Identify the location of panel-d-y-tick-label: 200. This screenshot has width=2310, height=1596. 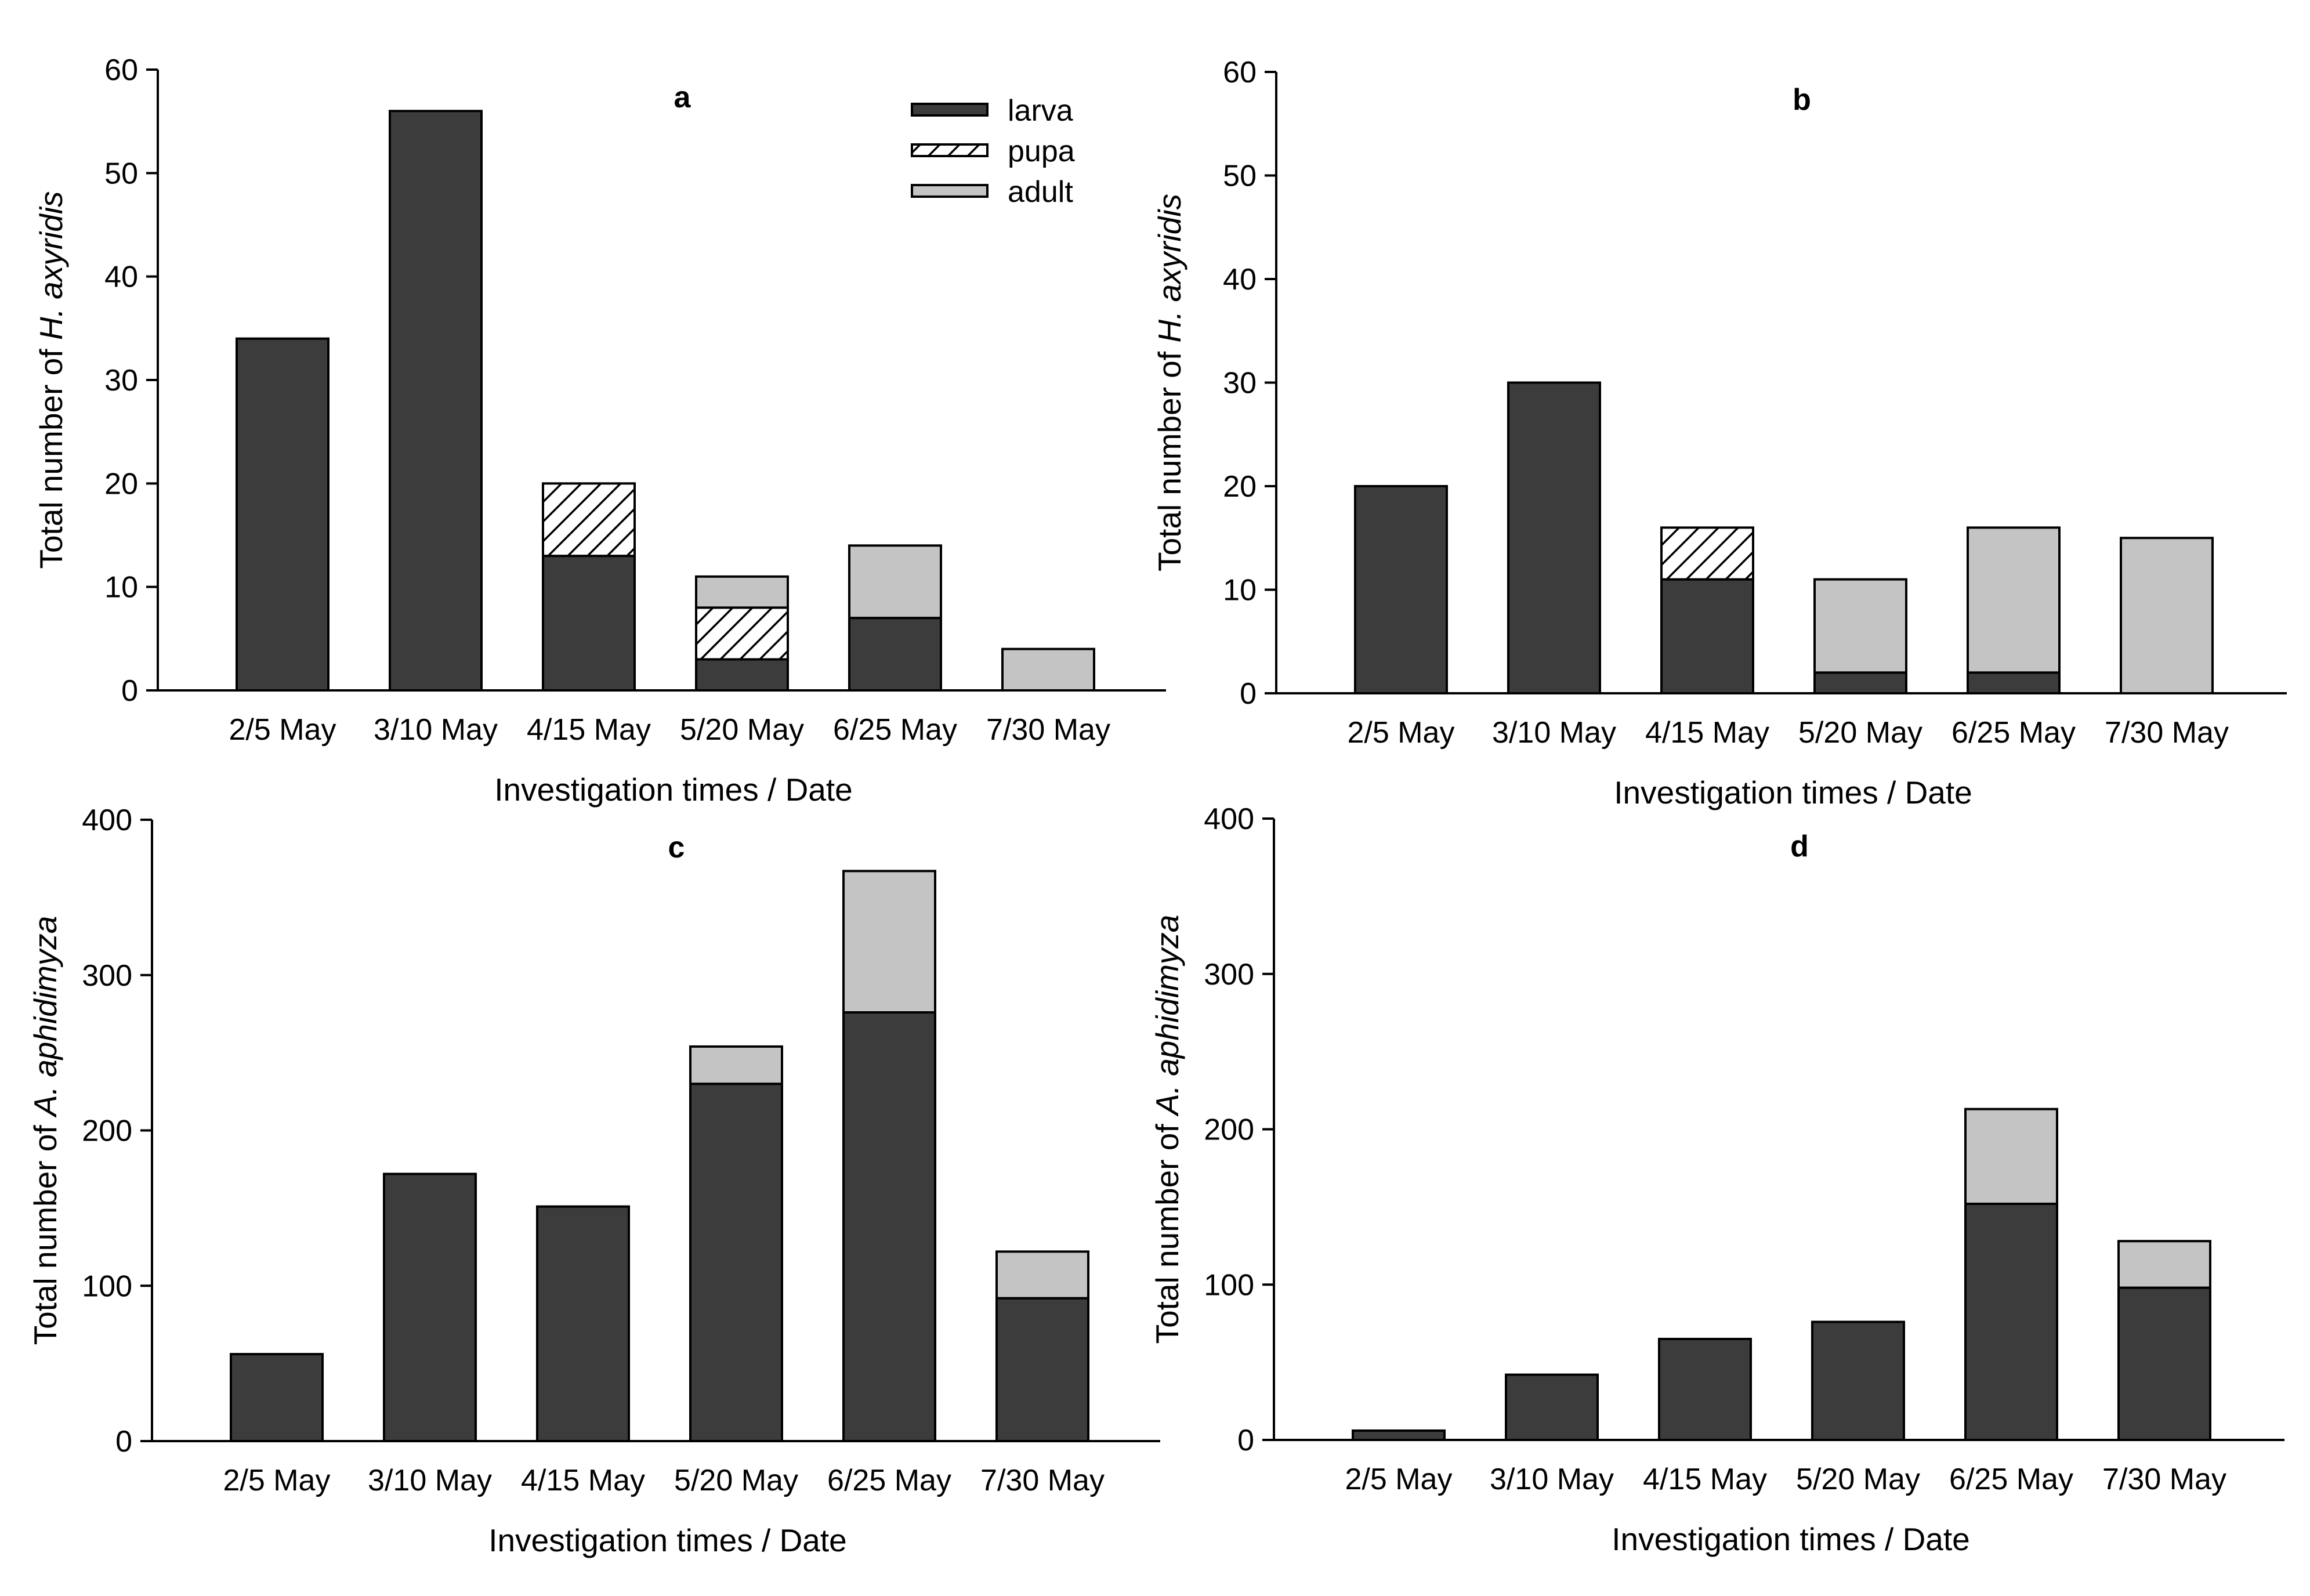
(1229, 1130).